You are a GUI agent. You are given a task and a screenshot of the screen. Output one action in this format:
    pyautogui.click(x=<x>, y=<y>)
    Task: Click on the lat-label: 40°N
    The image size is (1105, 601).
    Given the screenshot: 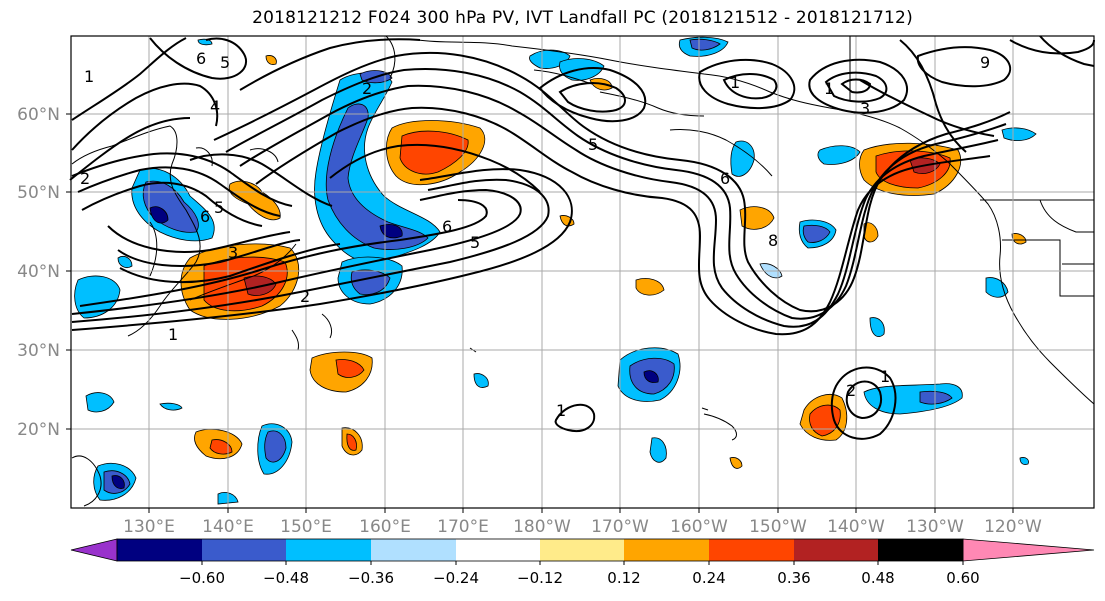 What is the action you would take?
    pyautogui.click(x=38, y=272)
    